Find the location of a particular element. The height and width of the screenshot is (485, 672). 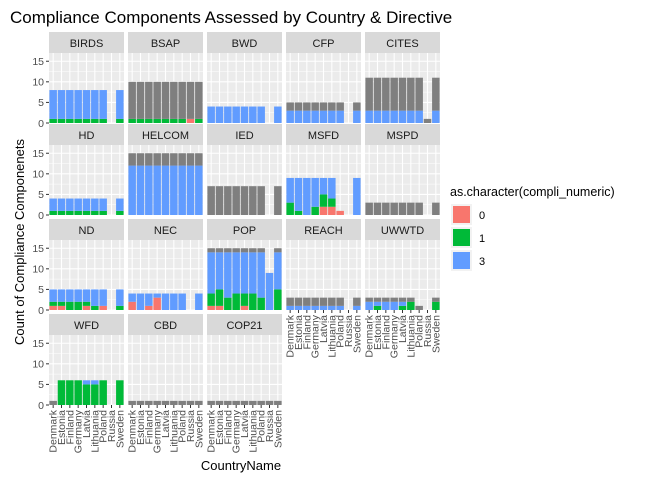

x-tick-label: Latvia is located at coordinates (166, 424).